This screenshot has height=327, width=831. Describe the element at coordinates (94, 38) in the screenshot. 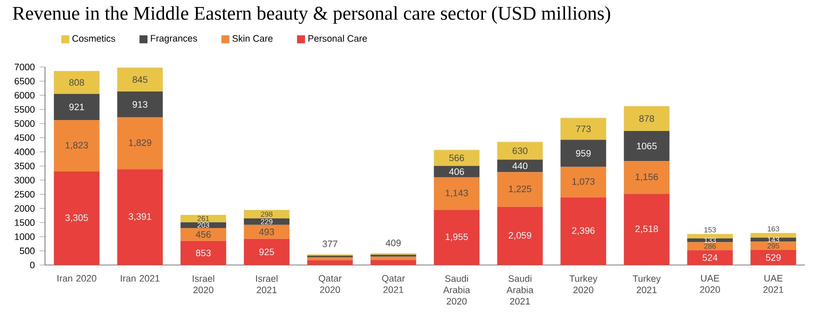

I see `legend-label: Cosmetics` at that location.